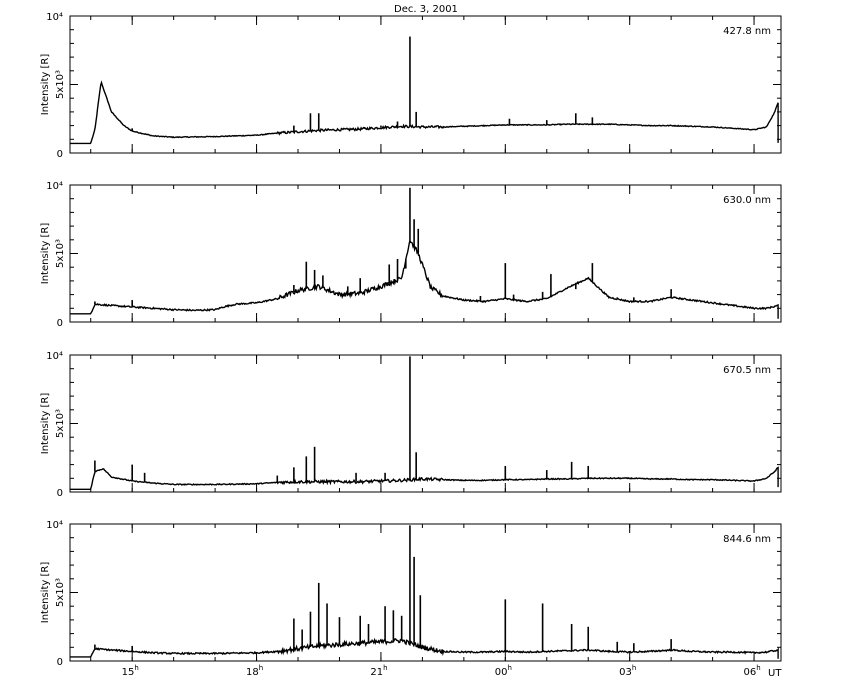 Image resolution: width=850 pixels, height=680 pixels. I want to click on x-tick-label: 06h, so click(751, 671).